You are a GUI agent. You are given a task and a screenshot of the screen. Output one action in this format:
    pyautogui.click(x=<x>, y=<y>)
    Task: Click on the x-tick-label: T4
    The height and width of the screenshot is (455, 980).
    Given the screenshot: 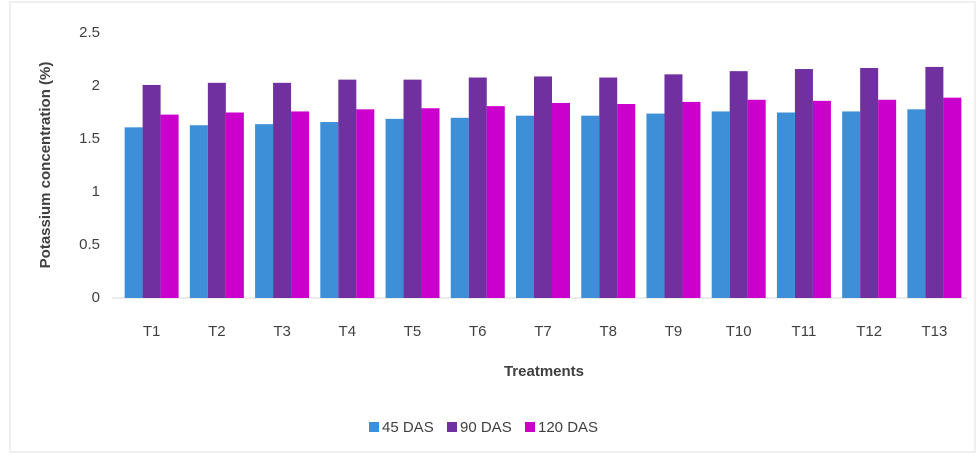 What is the action you would take?
    pyautogui.click(x=348, y=331)
    